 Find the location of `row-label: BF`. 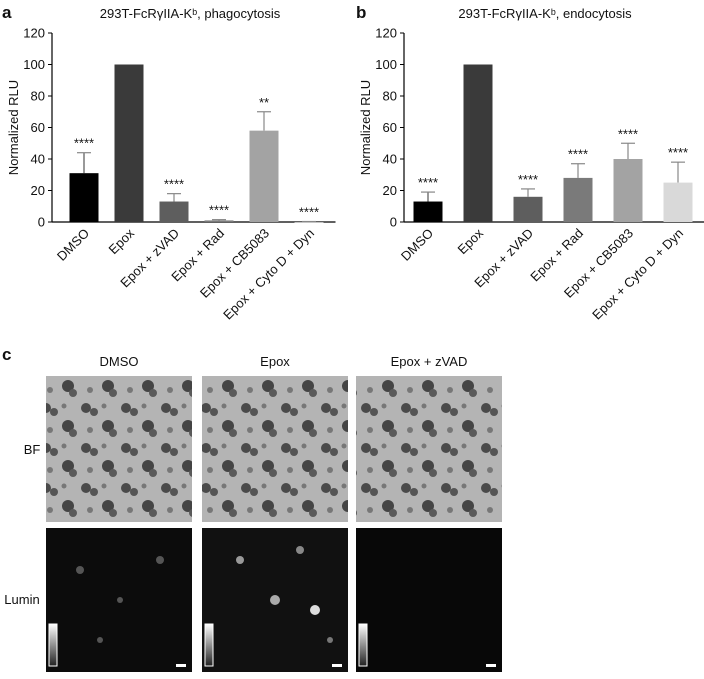

row-label: BF is located at coordinates (32, 449).